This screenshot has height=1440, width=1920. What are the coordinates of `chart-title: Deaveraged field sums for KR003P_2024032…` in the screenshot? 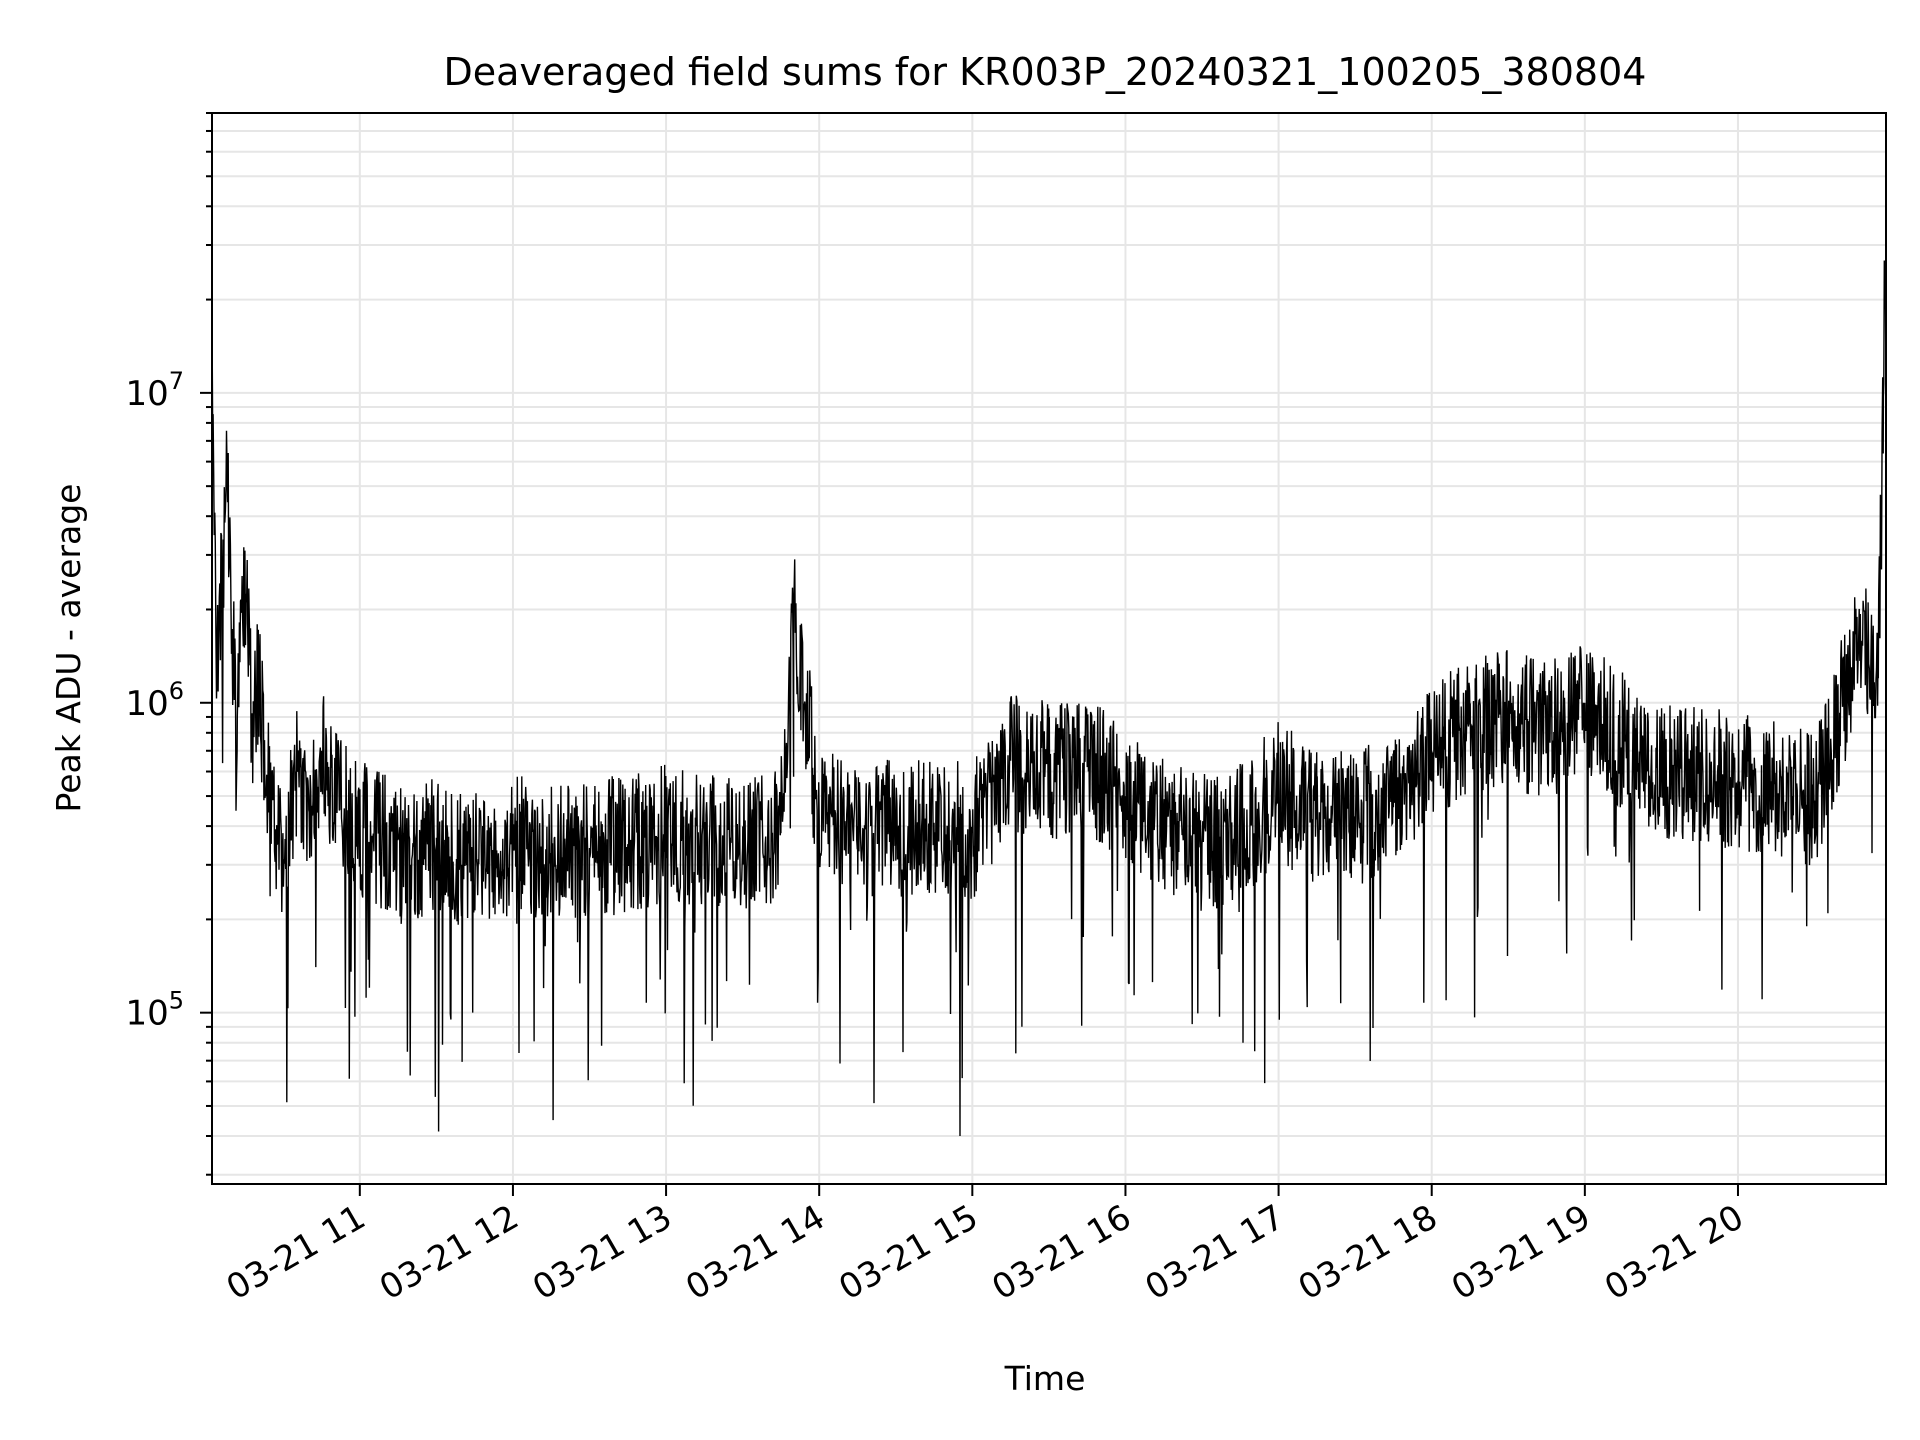 It's located at (1045, 72).